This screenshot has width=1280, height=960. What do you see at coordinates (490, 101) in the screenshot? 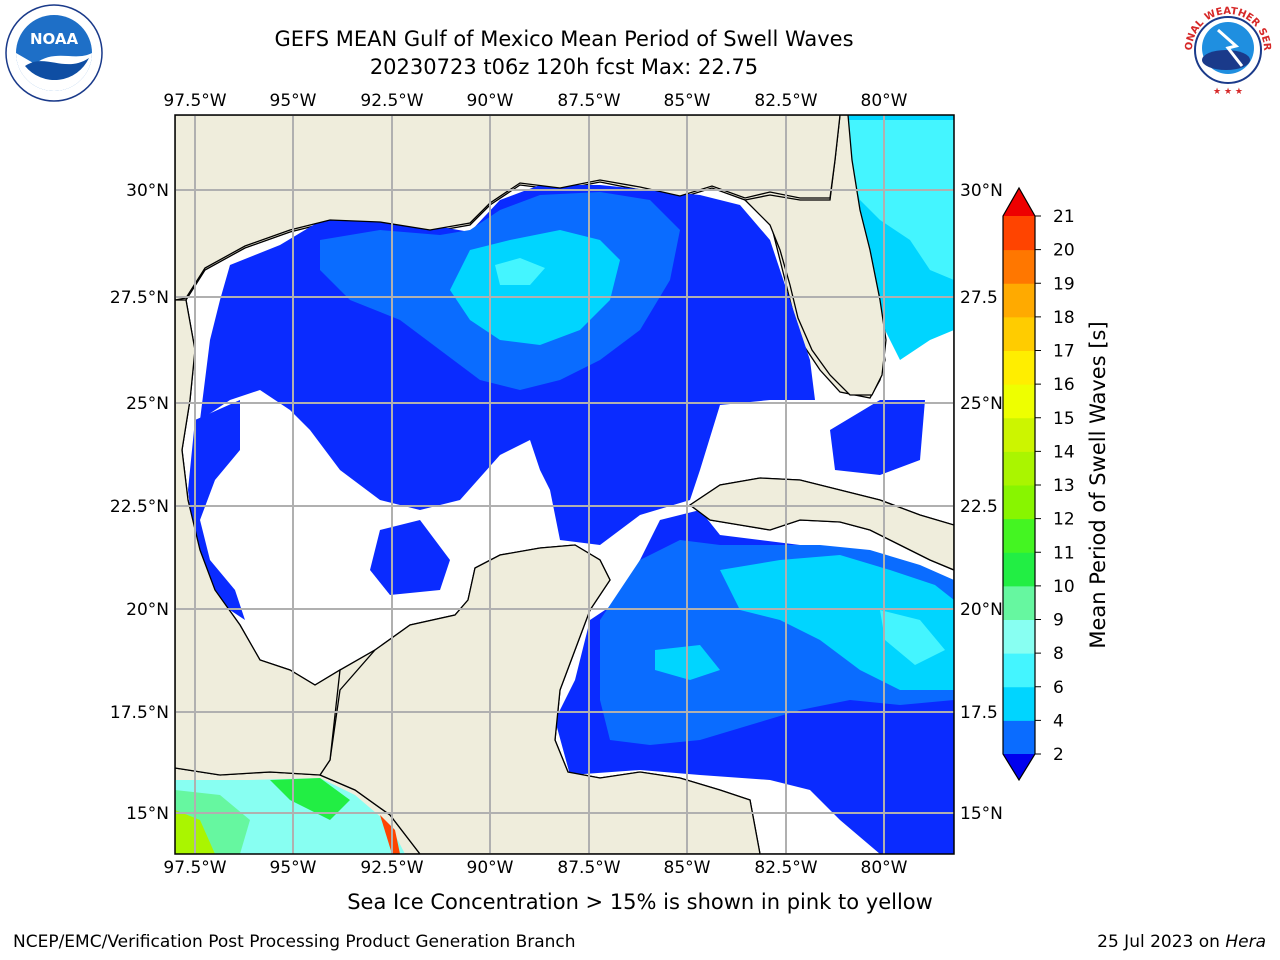
I see `lon-tick-top: 90°W` at bounding box center [490, 101].